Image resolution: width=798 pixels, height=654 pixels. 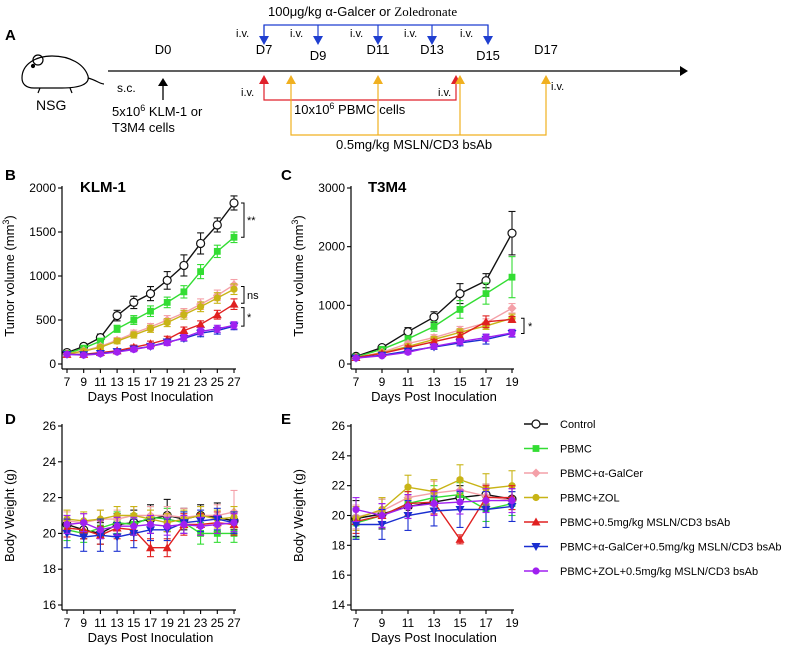 I want to click on legend-label: PBMC+0.5mg/kg MSLN/CD3 bsAb, so click(x=645, y=523).